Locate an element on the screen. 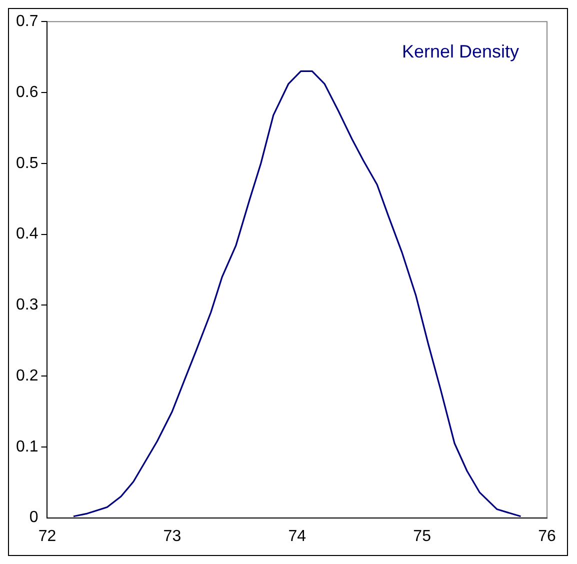 The image size is (577, 564). x-tick-label: 75 is located at coordinates (422, 536).